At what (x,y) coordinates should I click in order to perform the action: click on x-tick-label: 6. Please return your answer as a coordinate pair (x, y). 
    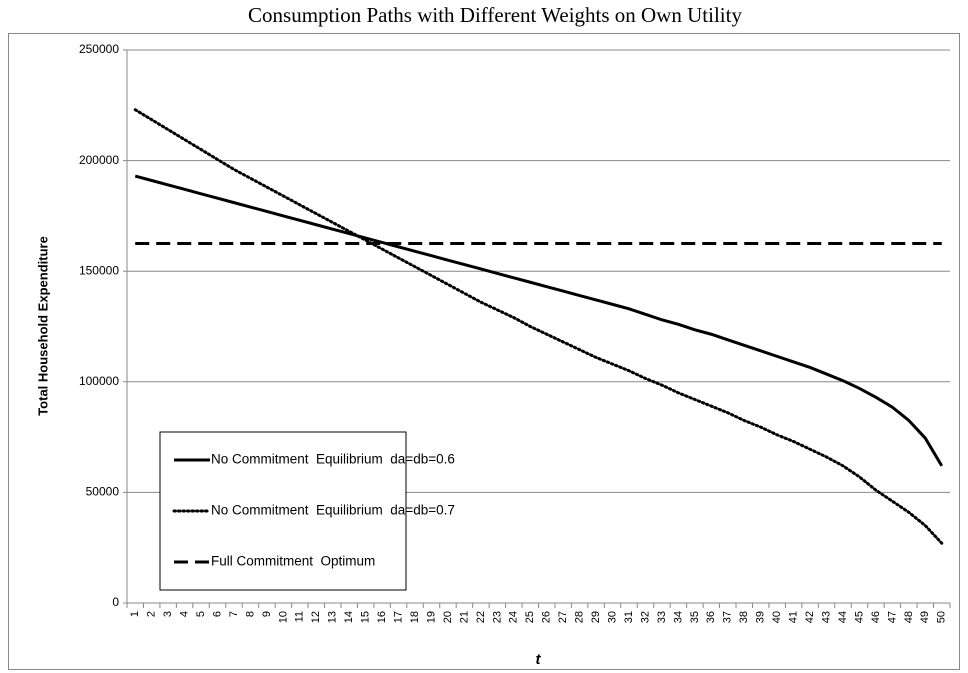
    Looking at the image, I should click on (217, 614).